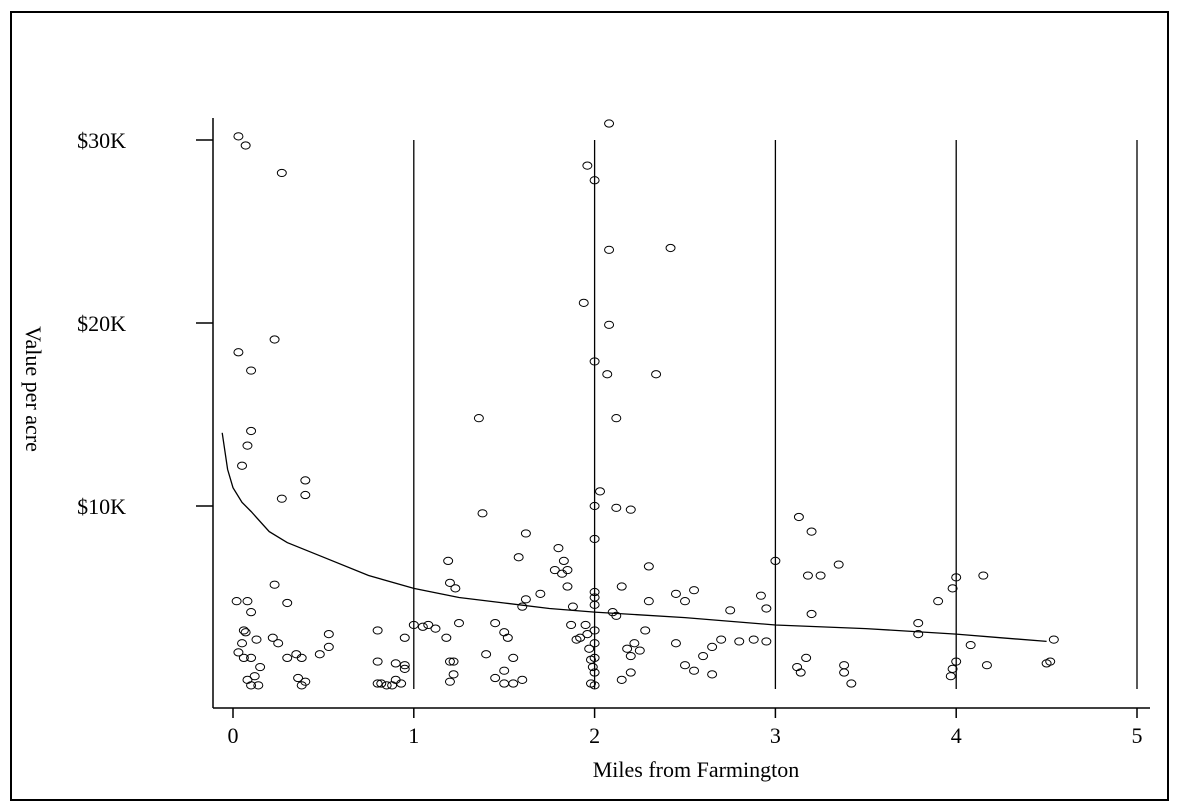 Image resolution: width=1178 pixels, height=801 pixels. What do you see at coordinates (696, 769) in the screenshot?
I see `x-axis-title: Miles from Farmington` at bounding box center [696, 769].